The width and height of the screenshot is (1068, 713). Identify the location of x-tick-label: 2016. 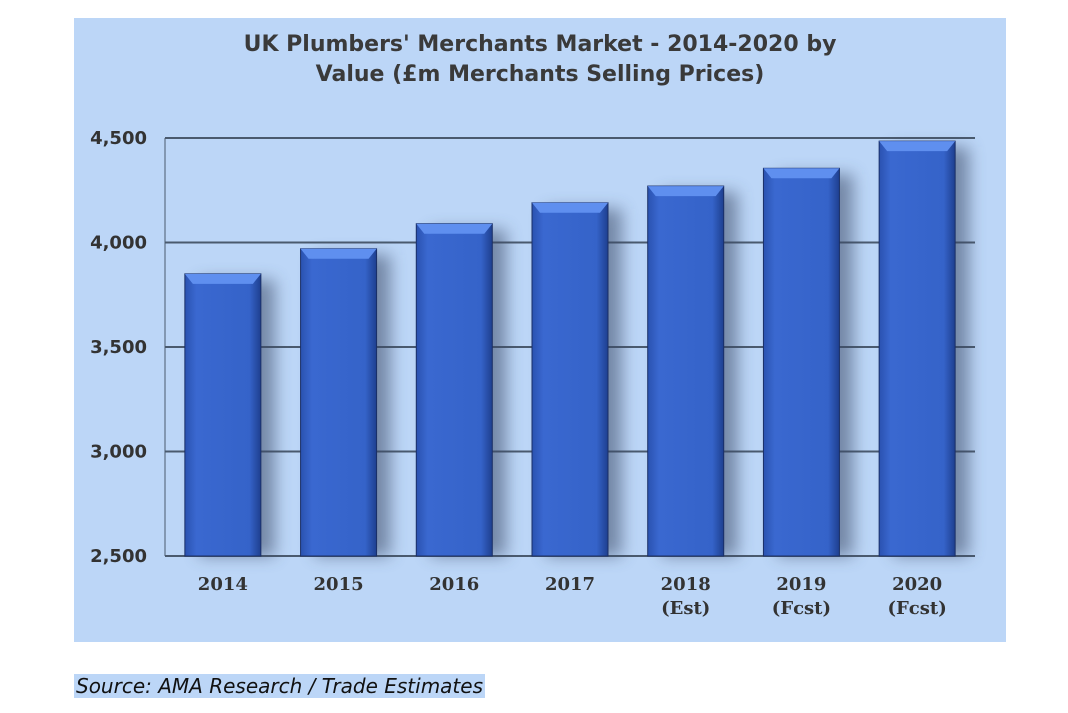
(454, 584).